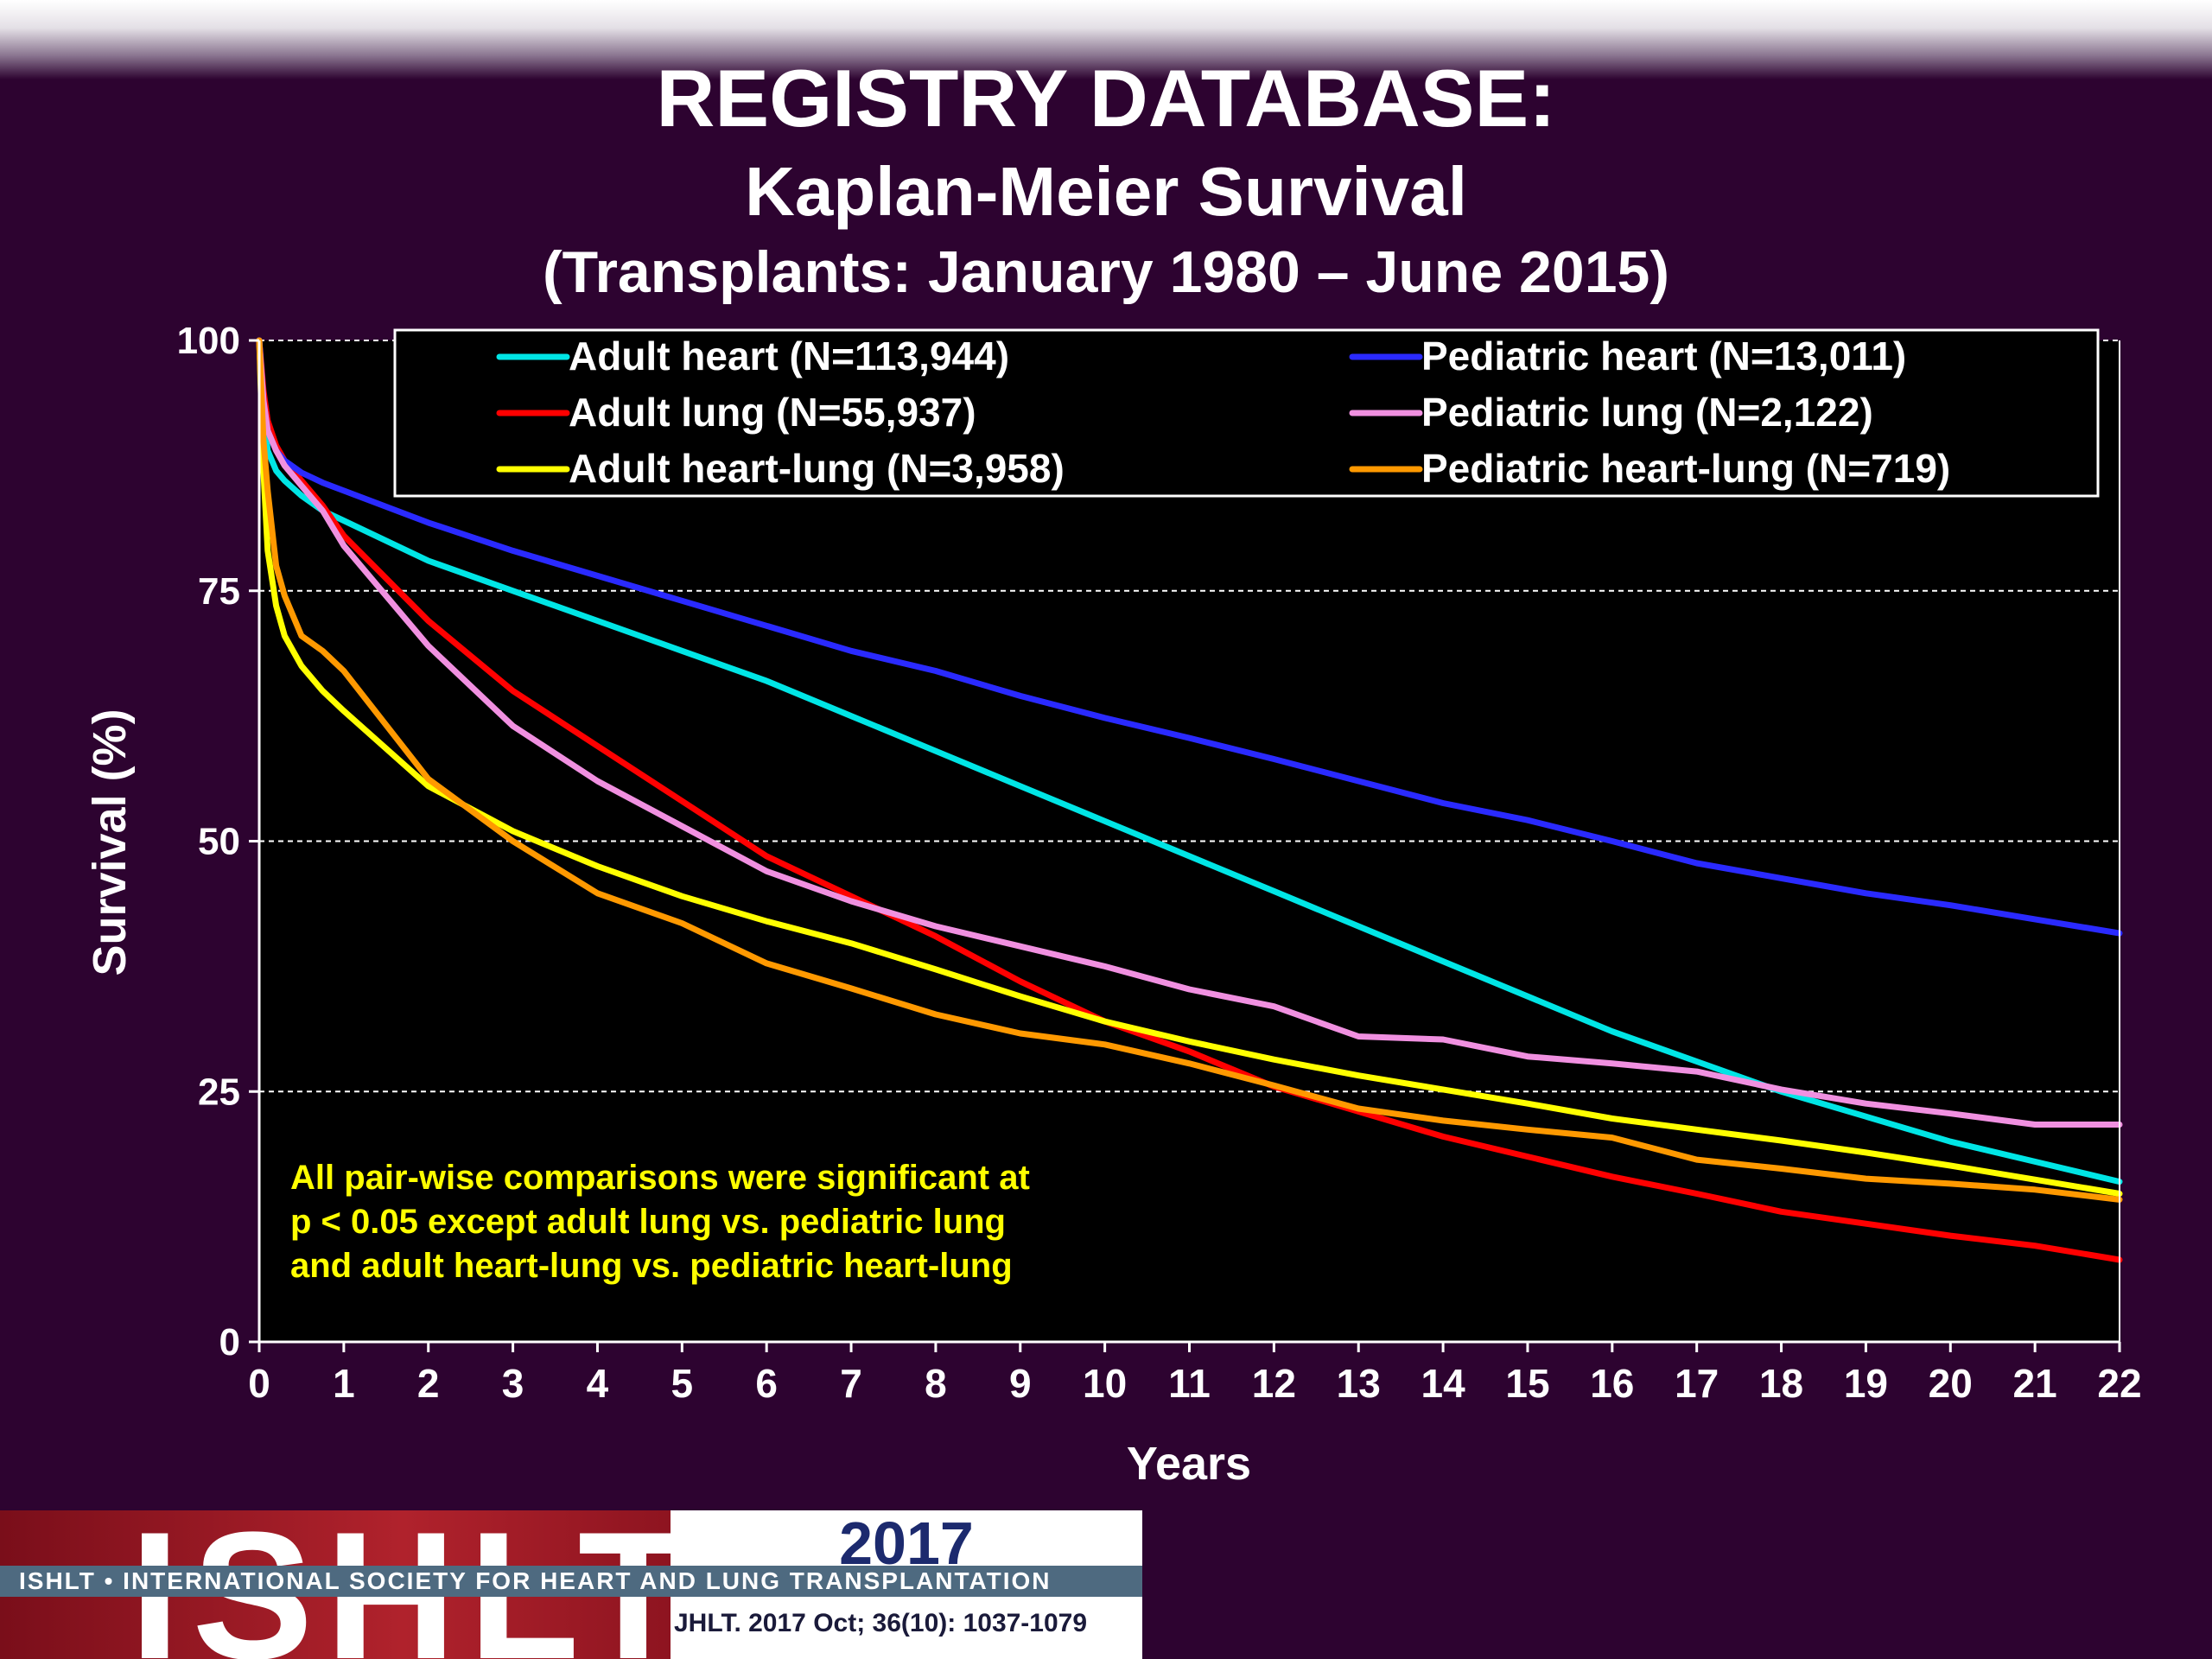 This screenshot has width=2212, height=1659. Describe the element at coordinates (1359, 1383) in the screenshot. I see `x-tick-label-13: 13` at that location.